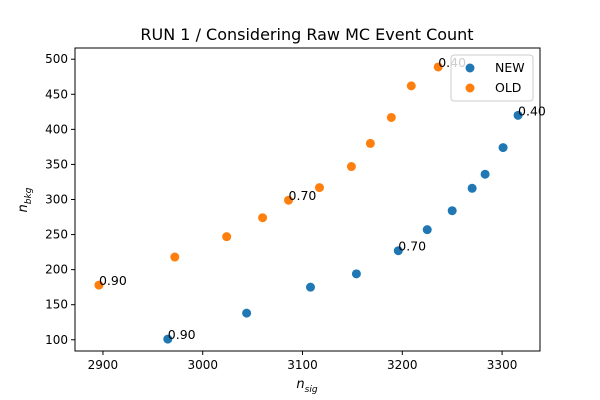 This screenshot has width=600, height=400. I want to click on y-tick-label: 500, so click(56, 59).